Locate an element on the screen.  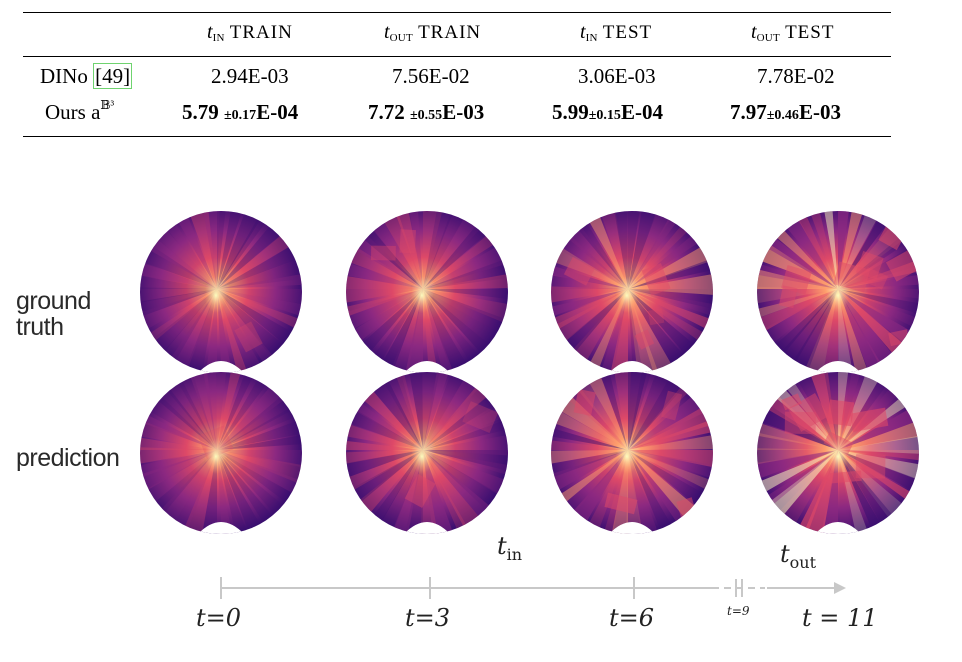
header-tin-test: tIN TEST is located at coordinates (616, 32).